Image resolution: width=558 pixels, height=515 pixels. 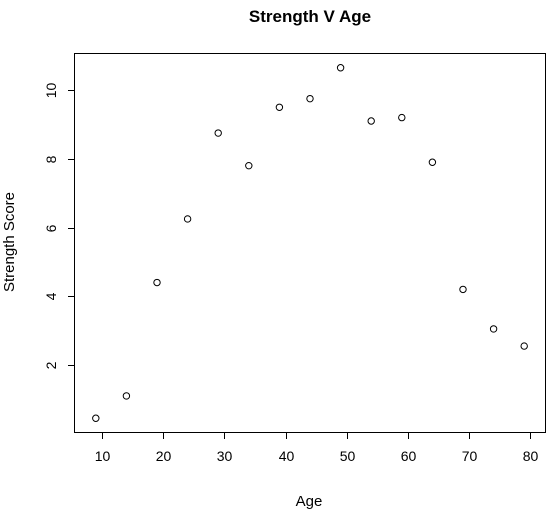 What do you see at coordinates (103, 456) in the screenshot?
I see `x-tick-label: 10` at bounding box center [103, 456].